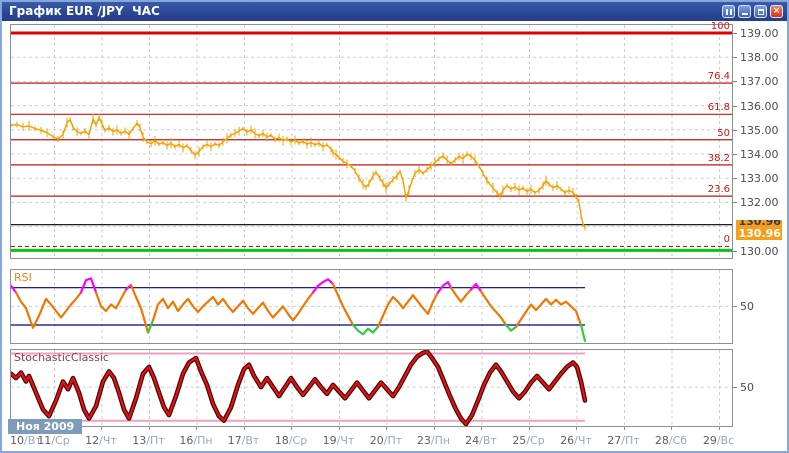  I want to click on price-badge-clipped: 130.96, so click(758, 224).